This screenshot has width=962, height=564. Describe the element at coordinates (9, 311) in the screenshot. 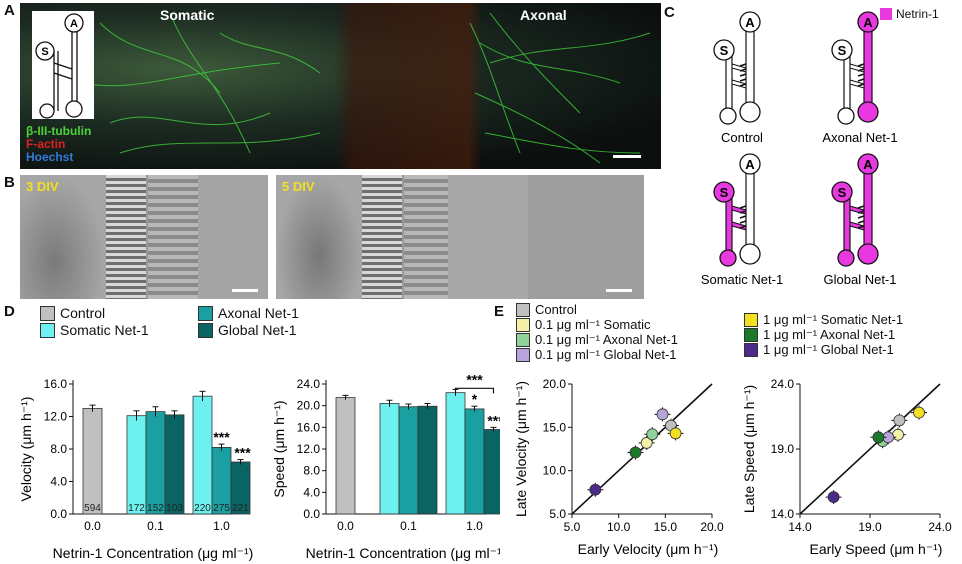

I see `panel-d-letter: D` at that location.